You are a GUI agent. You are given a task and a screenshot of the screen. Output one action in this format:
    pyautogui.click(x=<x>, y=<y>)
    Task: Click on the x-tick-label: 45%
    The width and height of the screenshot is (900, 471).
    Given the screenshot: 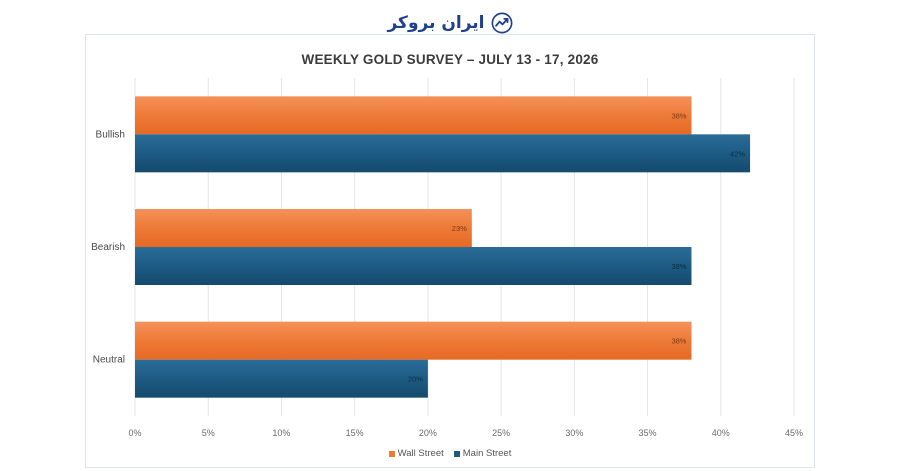 What is the action you would take?
    pyautogui.click(x=794, y=433)
    